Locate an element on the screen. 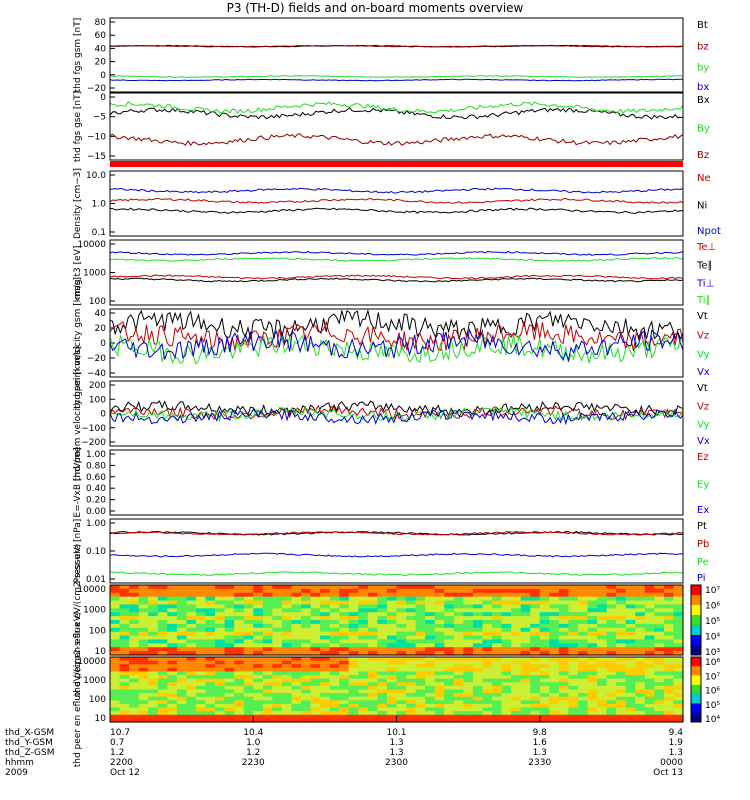 This screenshot has width=750, height=800. legend-Te∥: Te∥ is located at coordinates (704, 265).